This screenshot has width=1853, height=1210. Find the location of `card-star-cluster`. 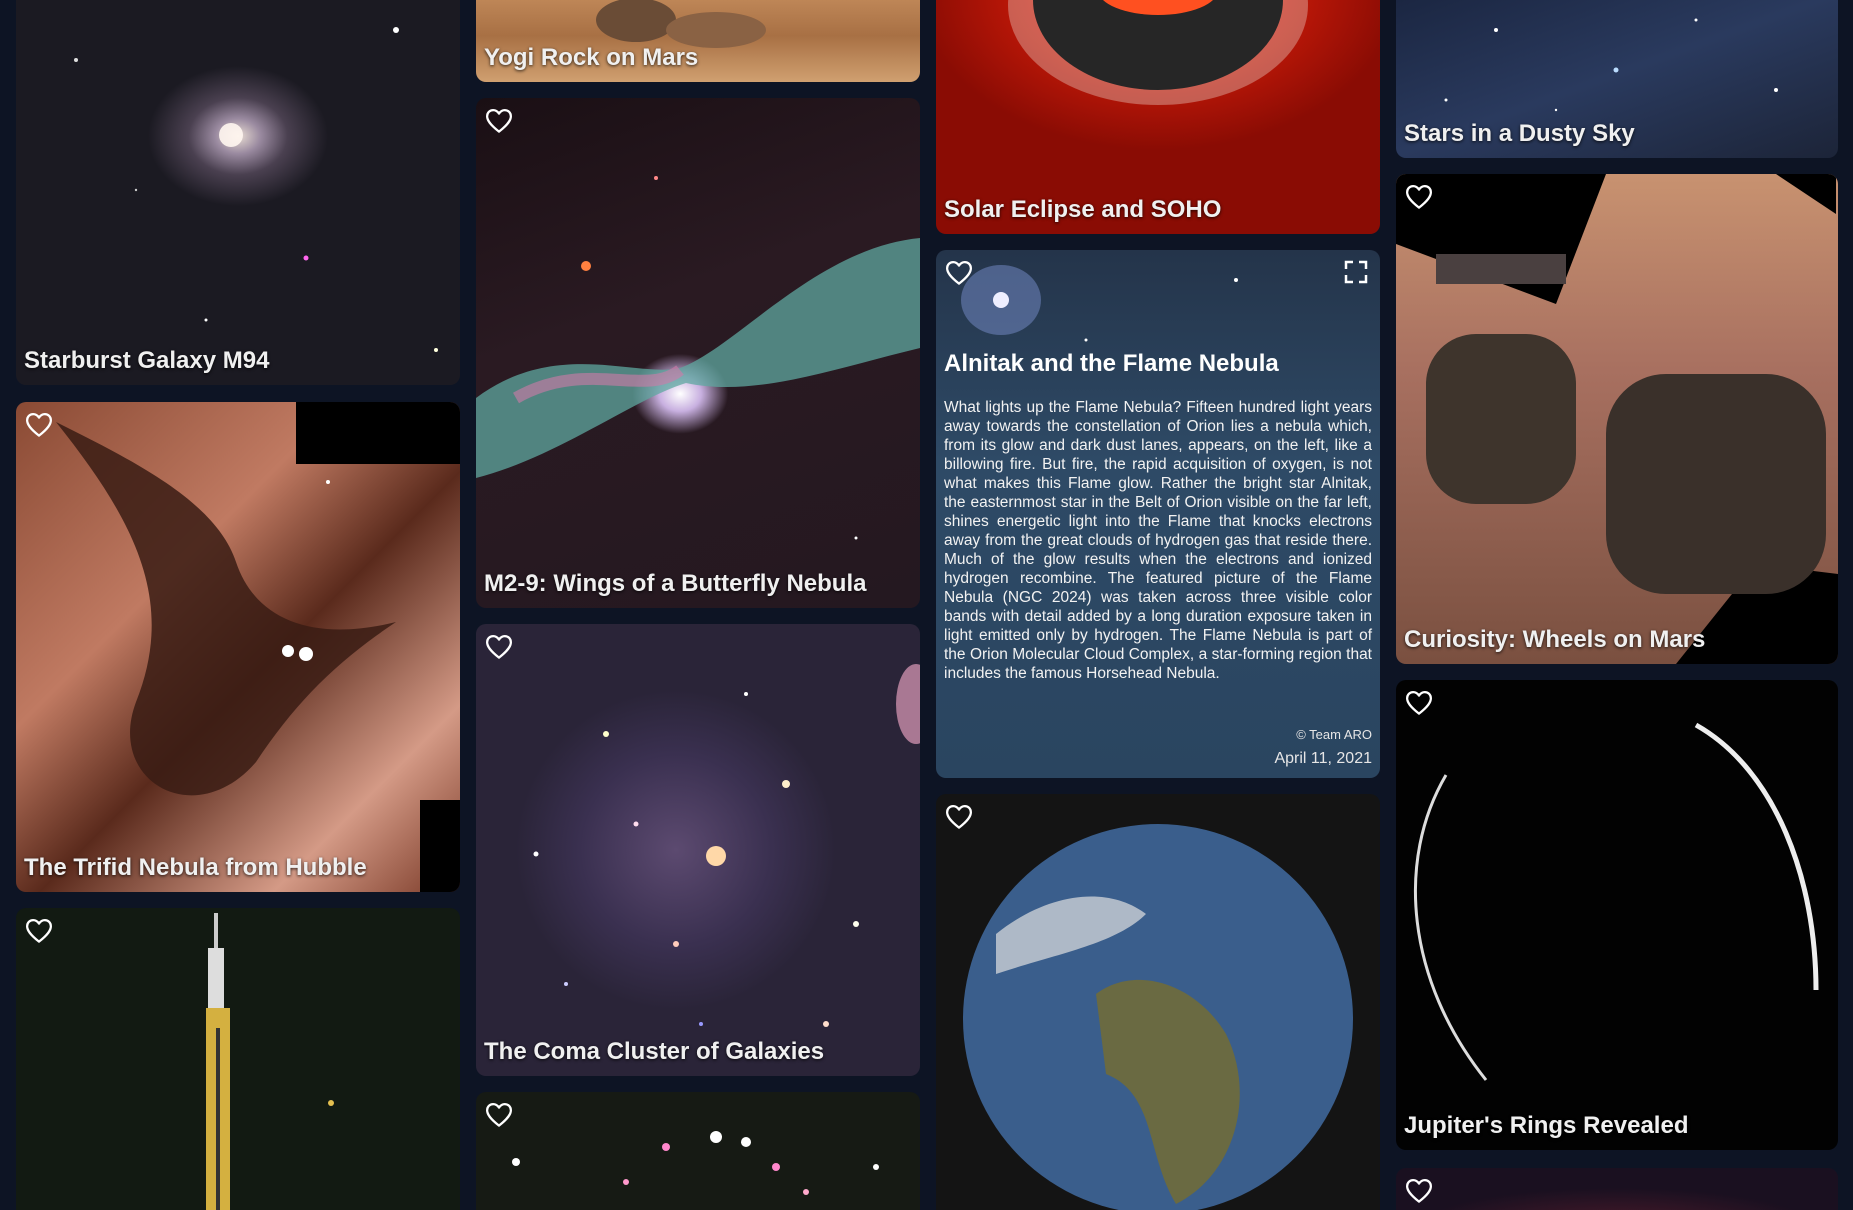

card-star-cluster is located at coordinates (698, 1151).